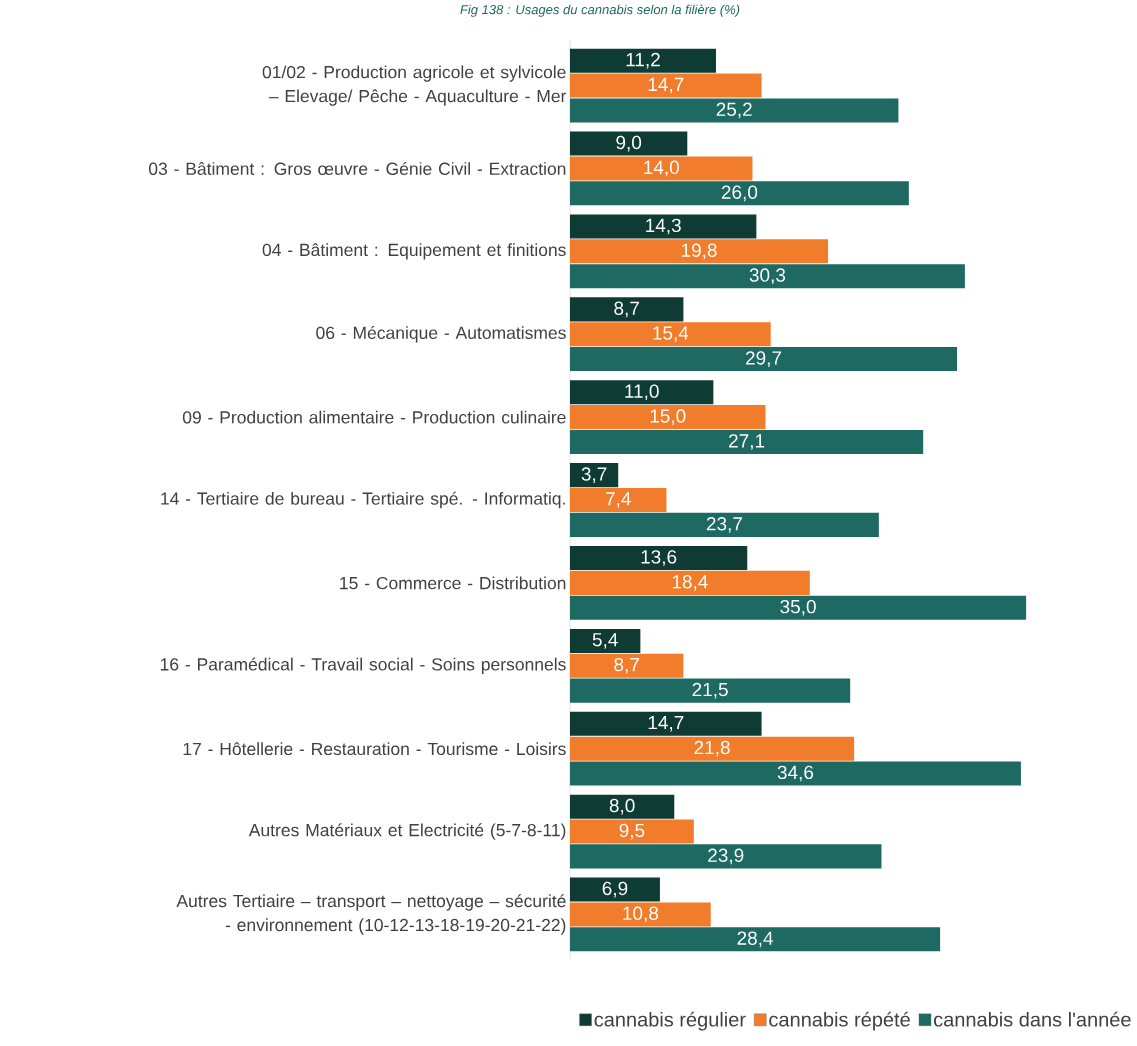 The image size is (1137, 1046). I want to click on y-tick-label: Autres Tertiaire – transport – nettoyage – sécurité - environnement (10-12-13-18-19-20-21-22), so click(371, 914).